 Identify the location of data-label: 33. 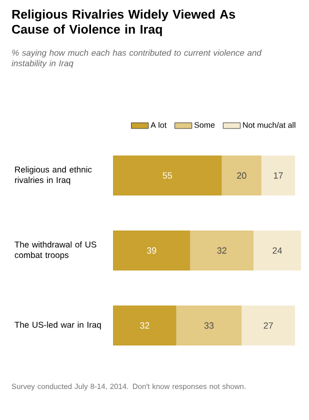
(209, 325).